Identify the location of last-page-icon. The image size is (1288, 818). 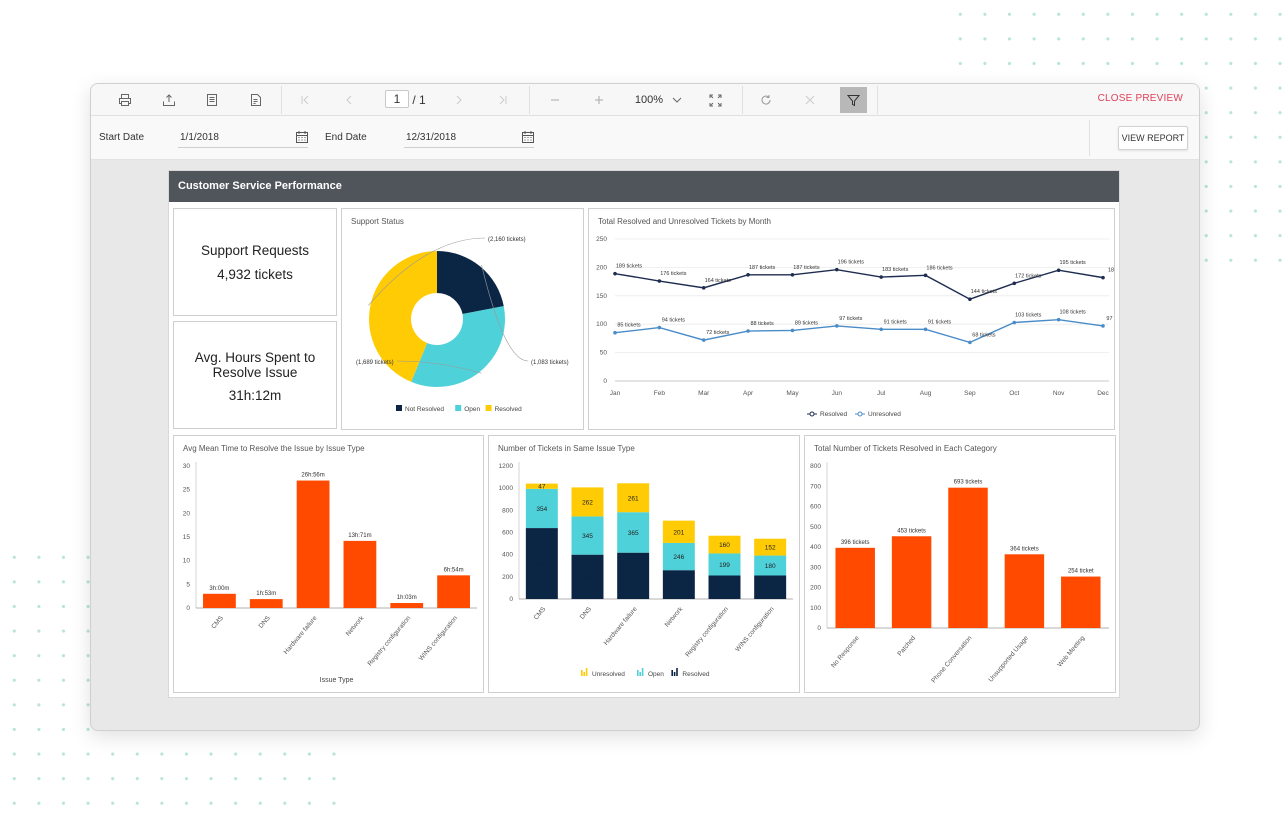
(503, 100).